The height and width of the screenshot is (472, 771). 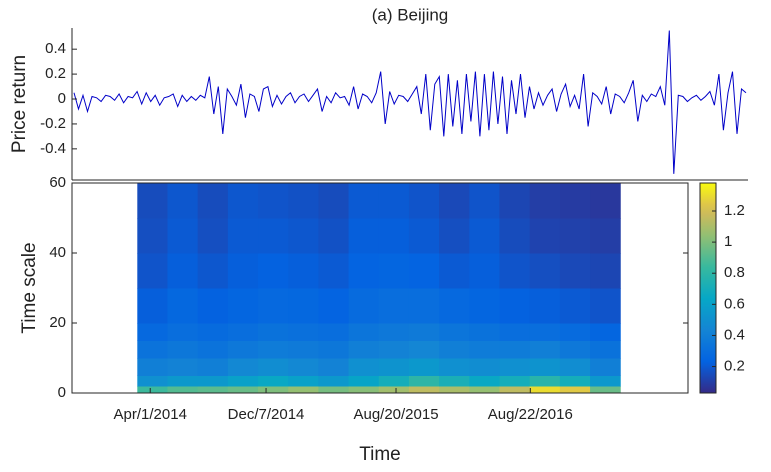 What do you see at coordinates (53, 148) in the screenshot?
I see `y-tick-label: -0.4` at bounding box center [53, 148].